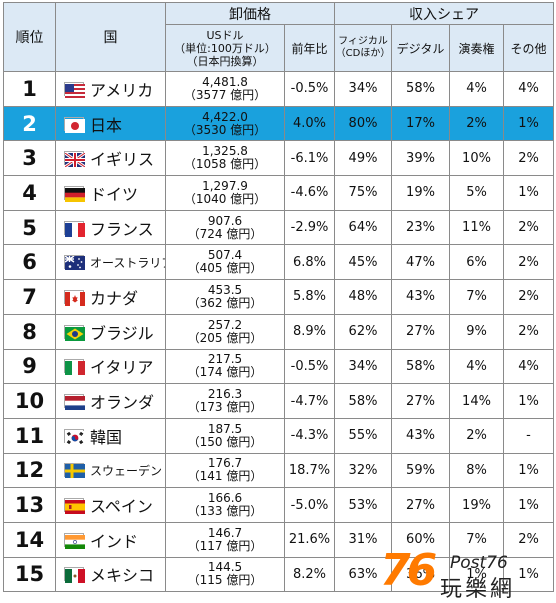 Image resolution: width=556 pixels, height=603 pixels. I want to click on physical-share: 62%, so click(363, 331).